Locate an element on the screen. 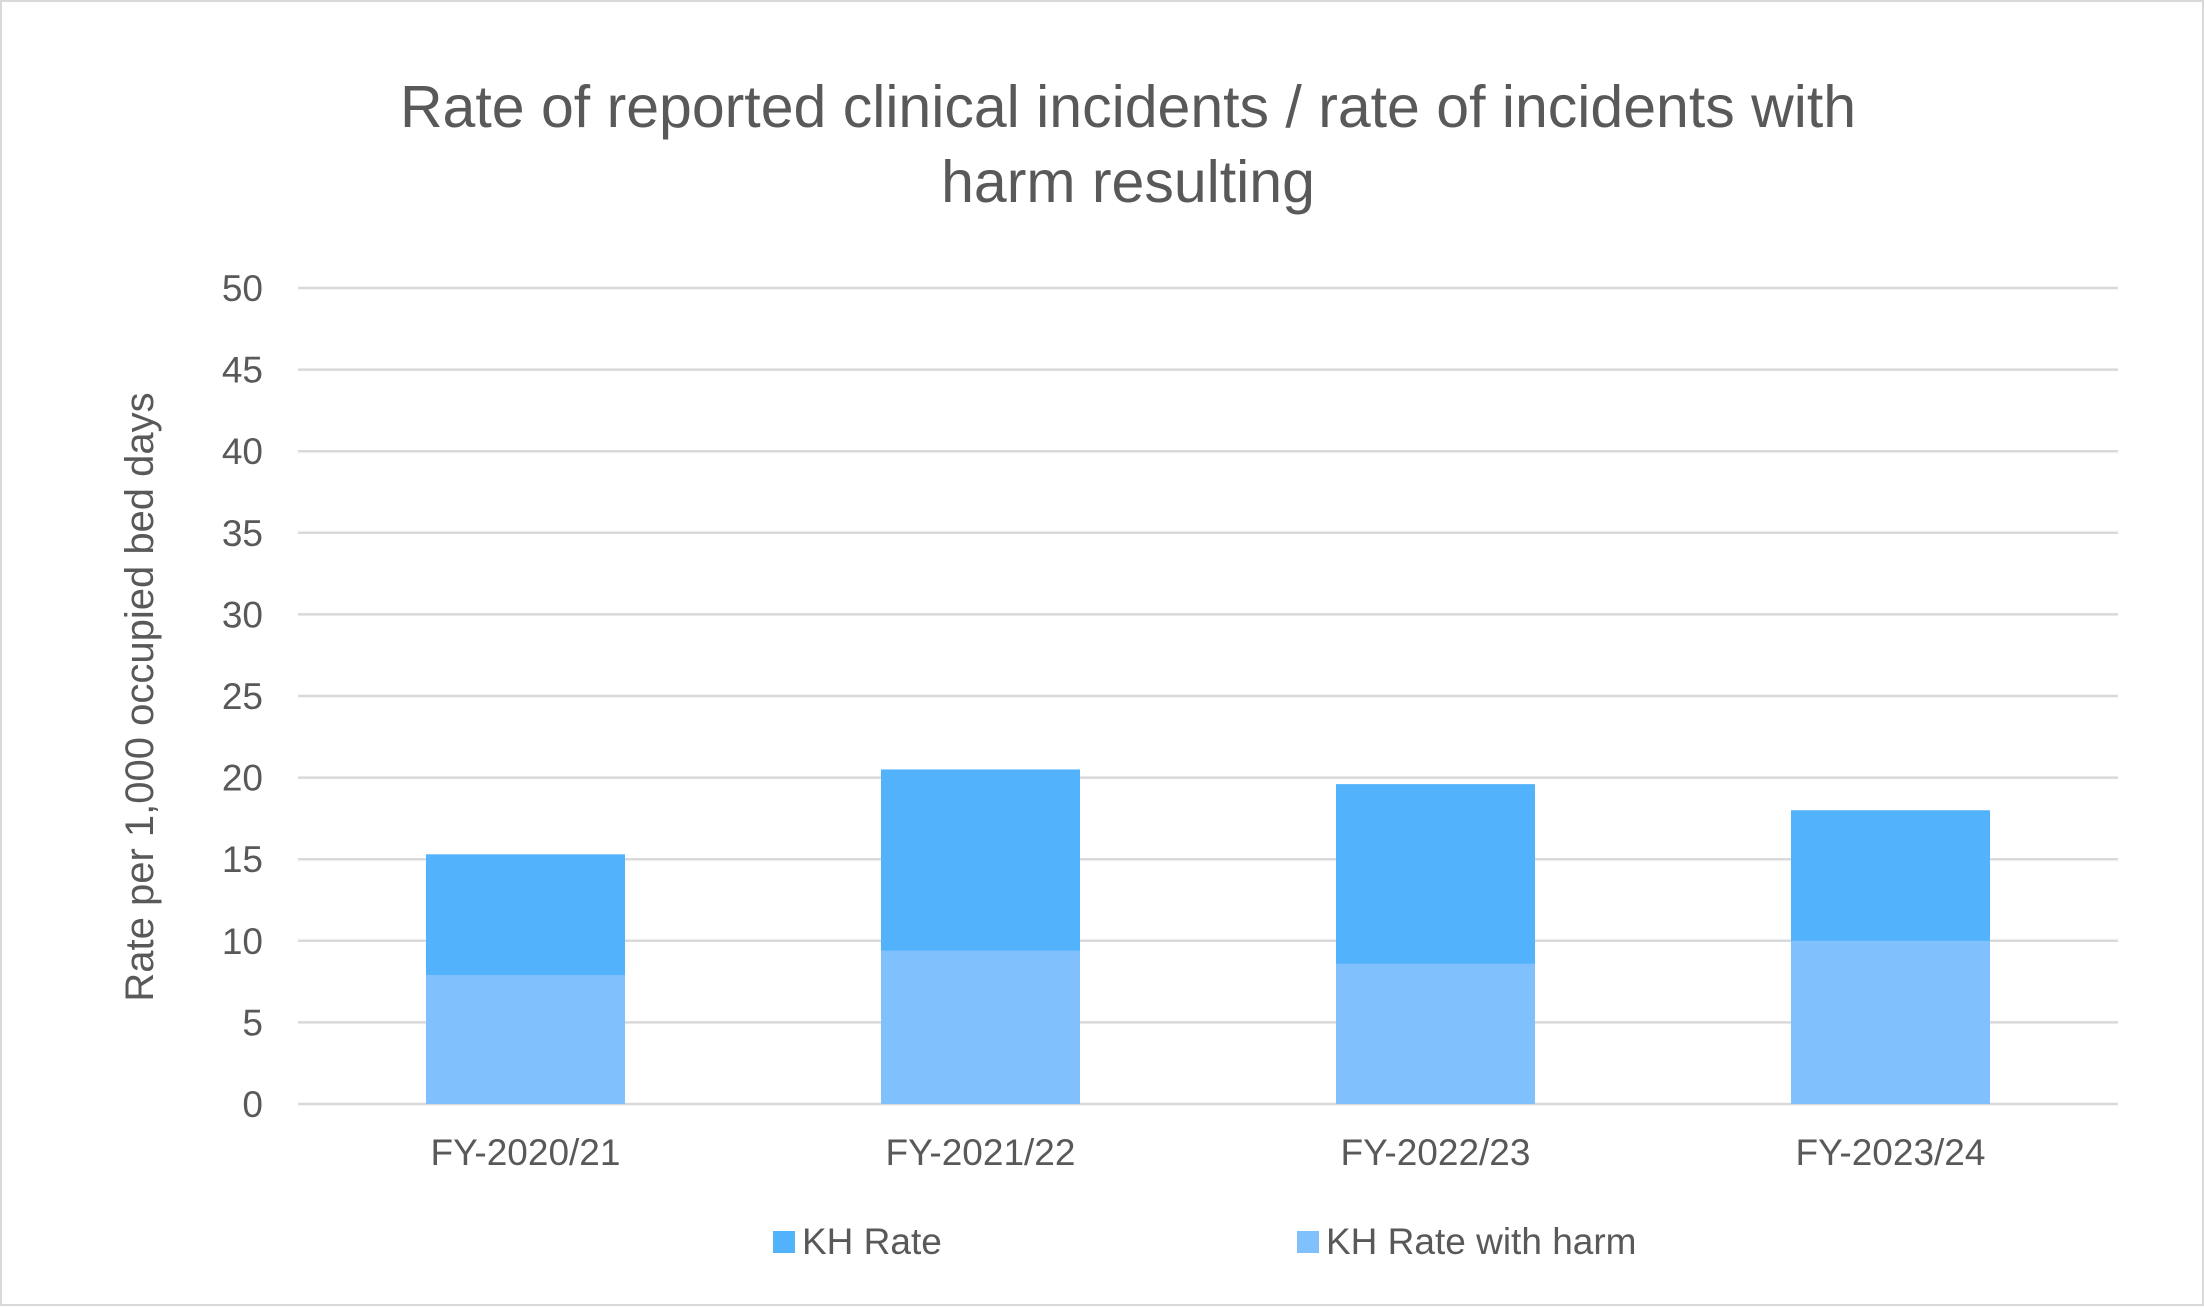  legend-item-1: KH Rate is located at coordinates (857, 1241).